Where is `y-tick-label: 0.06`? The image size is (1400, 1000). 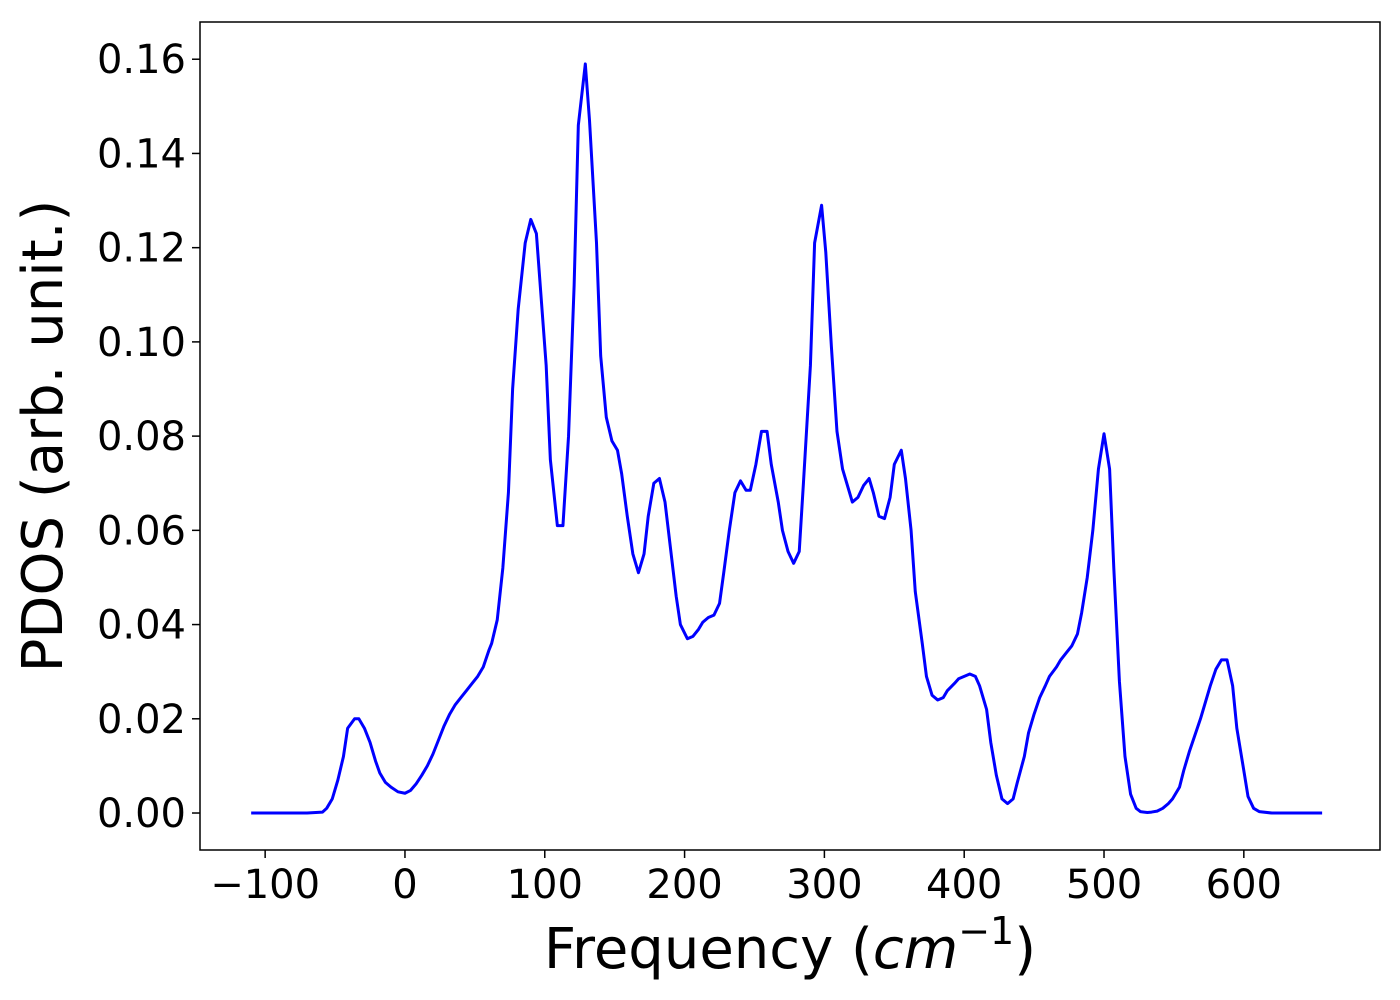
y-tick-label: 0.06 is located at coordinates (141, 531).